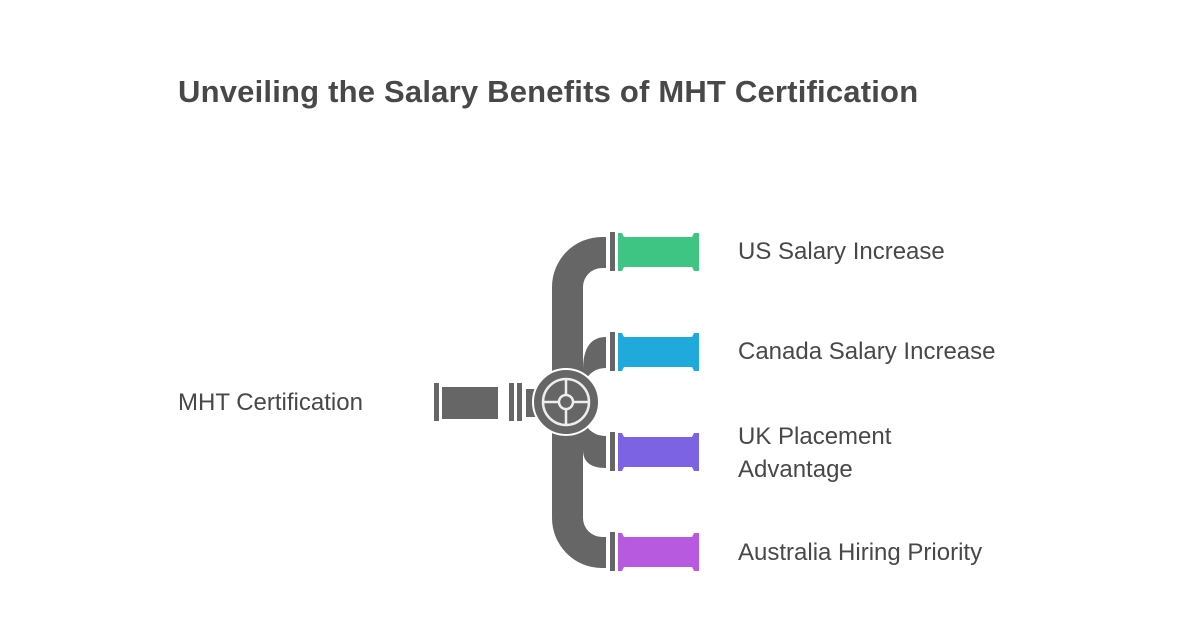 This screenshot has height=630, width=1200. What do you see at coordinates (270, 402) in the screenshot?
I see `source-label: MHT Certification` at bounding box center [270, 402].